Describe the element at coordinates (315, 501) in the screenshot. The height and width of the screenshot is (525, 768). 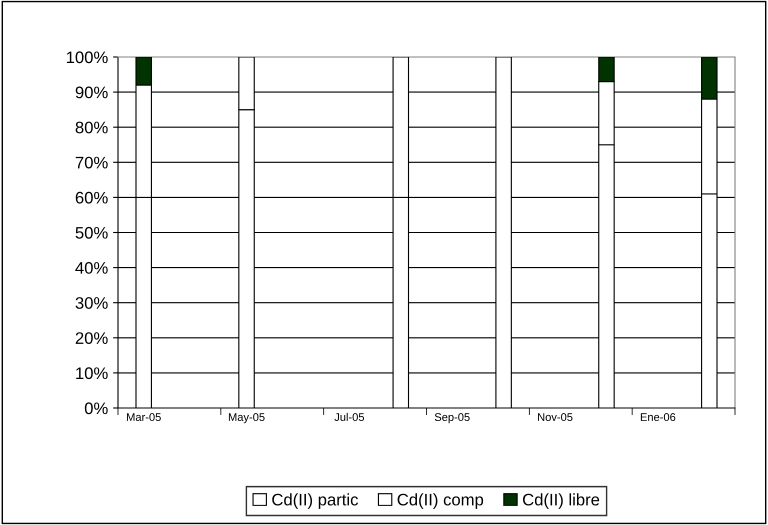
I see `legend-label: Cd(II) partic` at that location.